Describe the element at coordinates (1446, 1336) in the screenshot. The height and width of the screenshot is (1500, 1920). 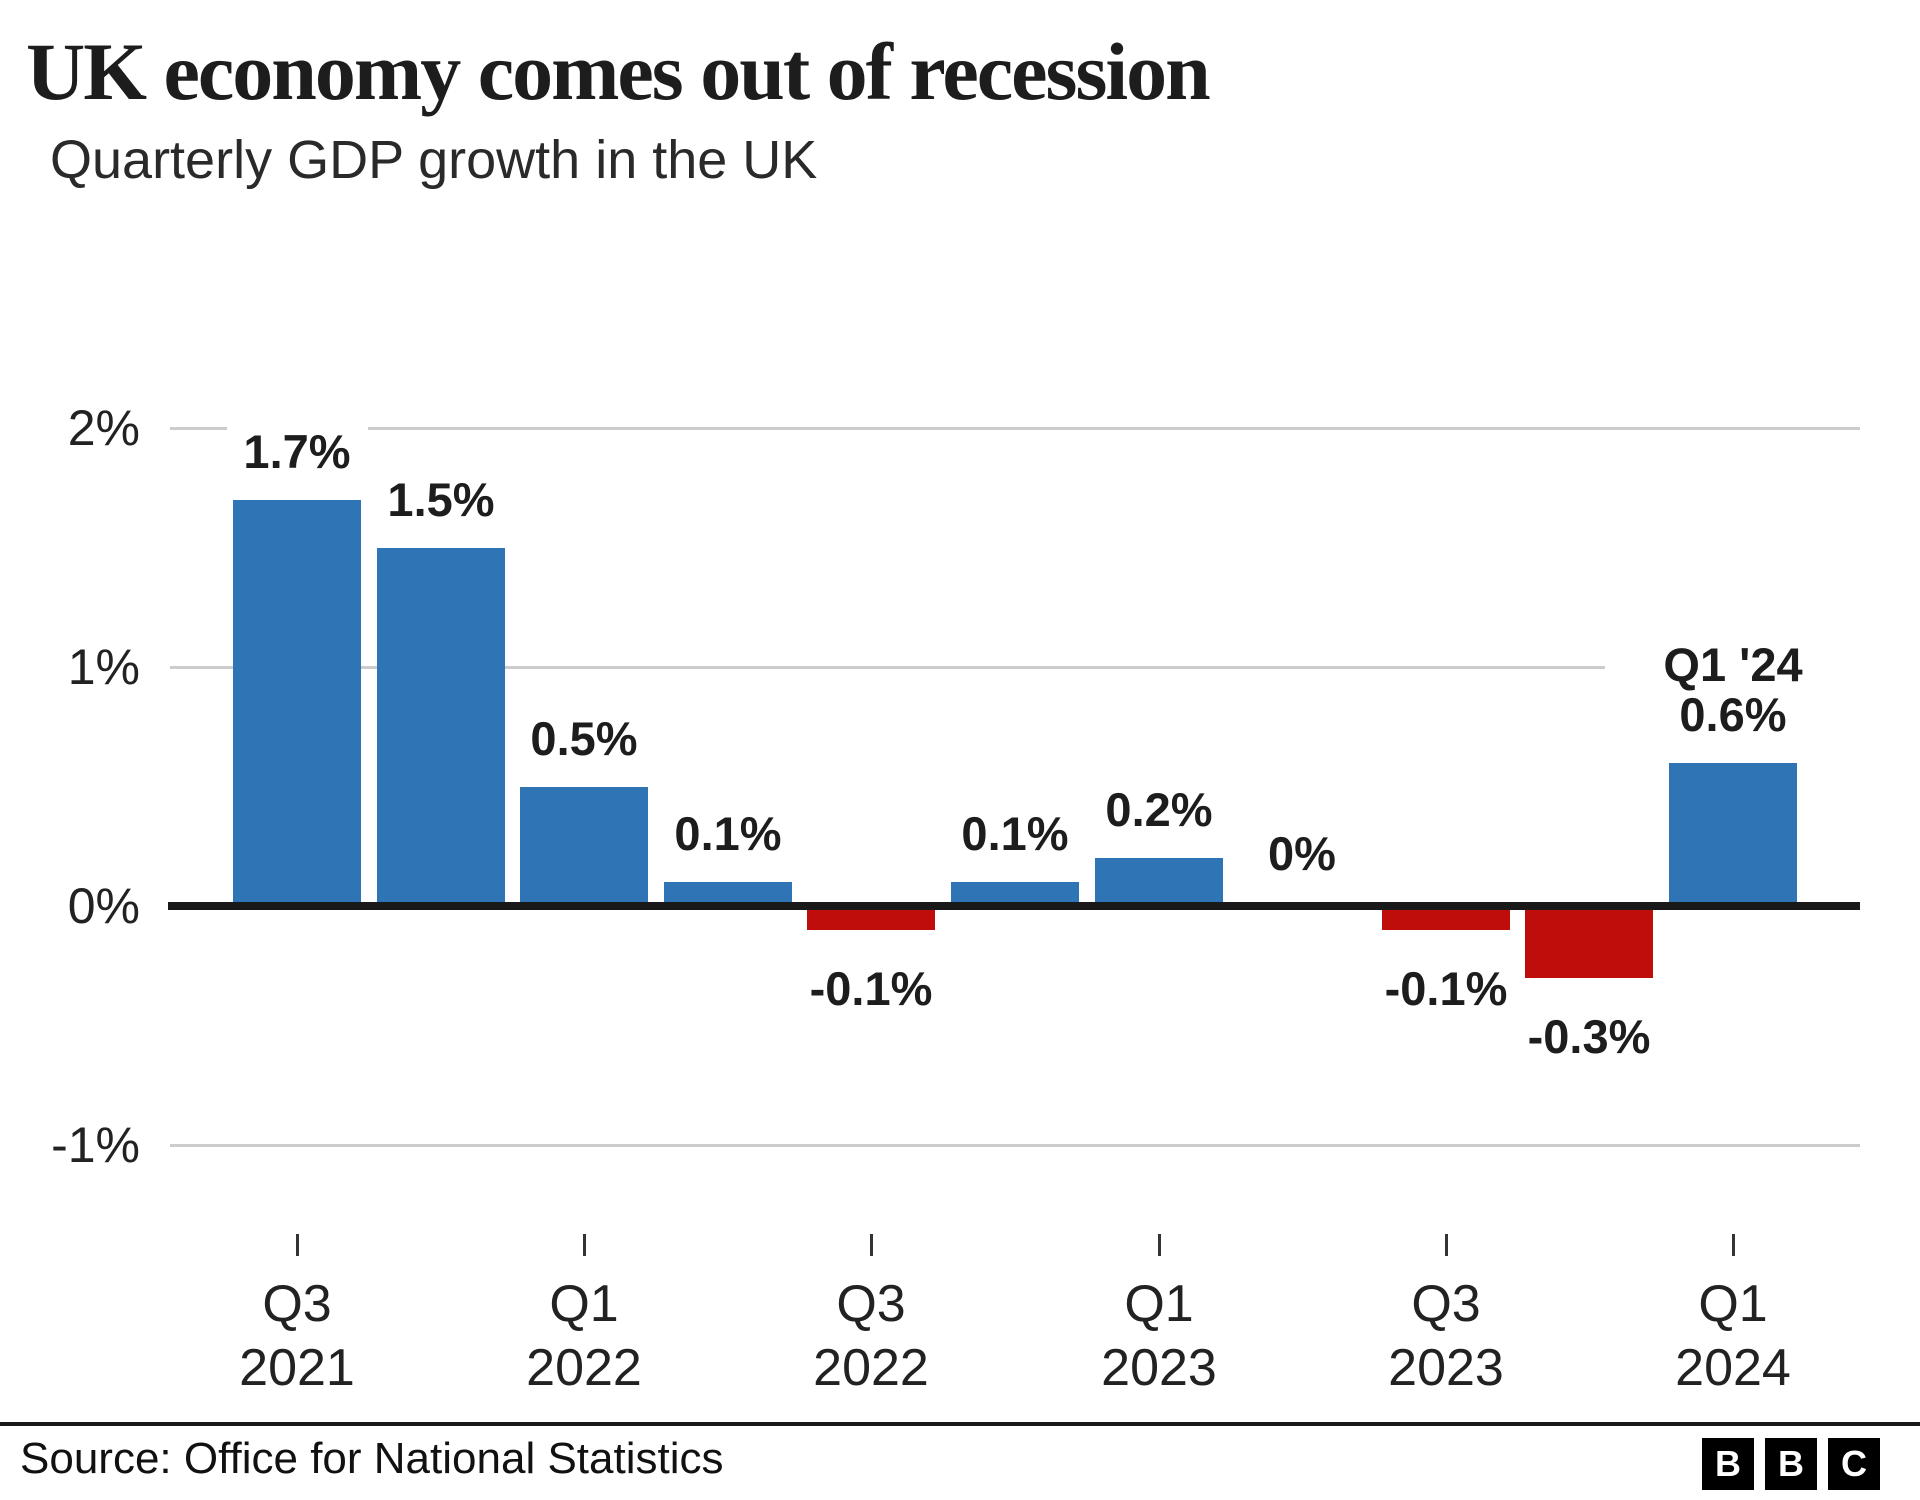
I see `x-axis-label: Q3 2023` at that location.